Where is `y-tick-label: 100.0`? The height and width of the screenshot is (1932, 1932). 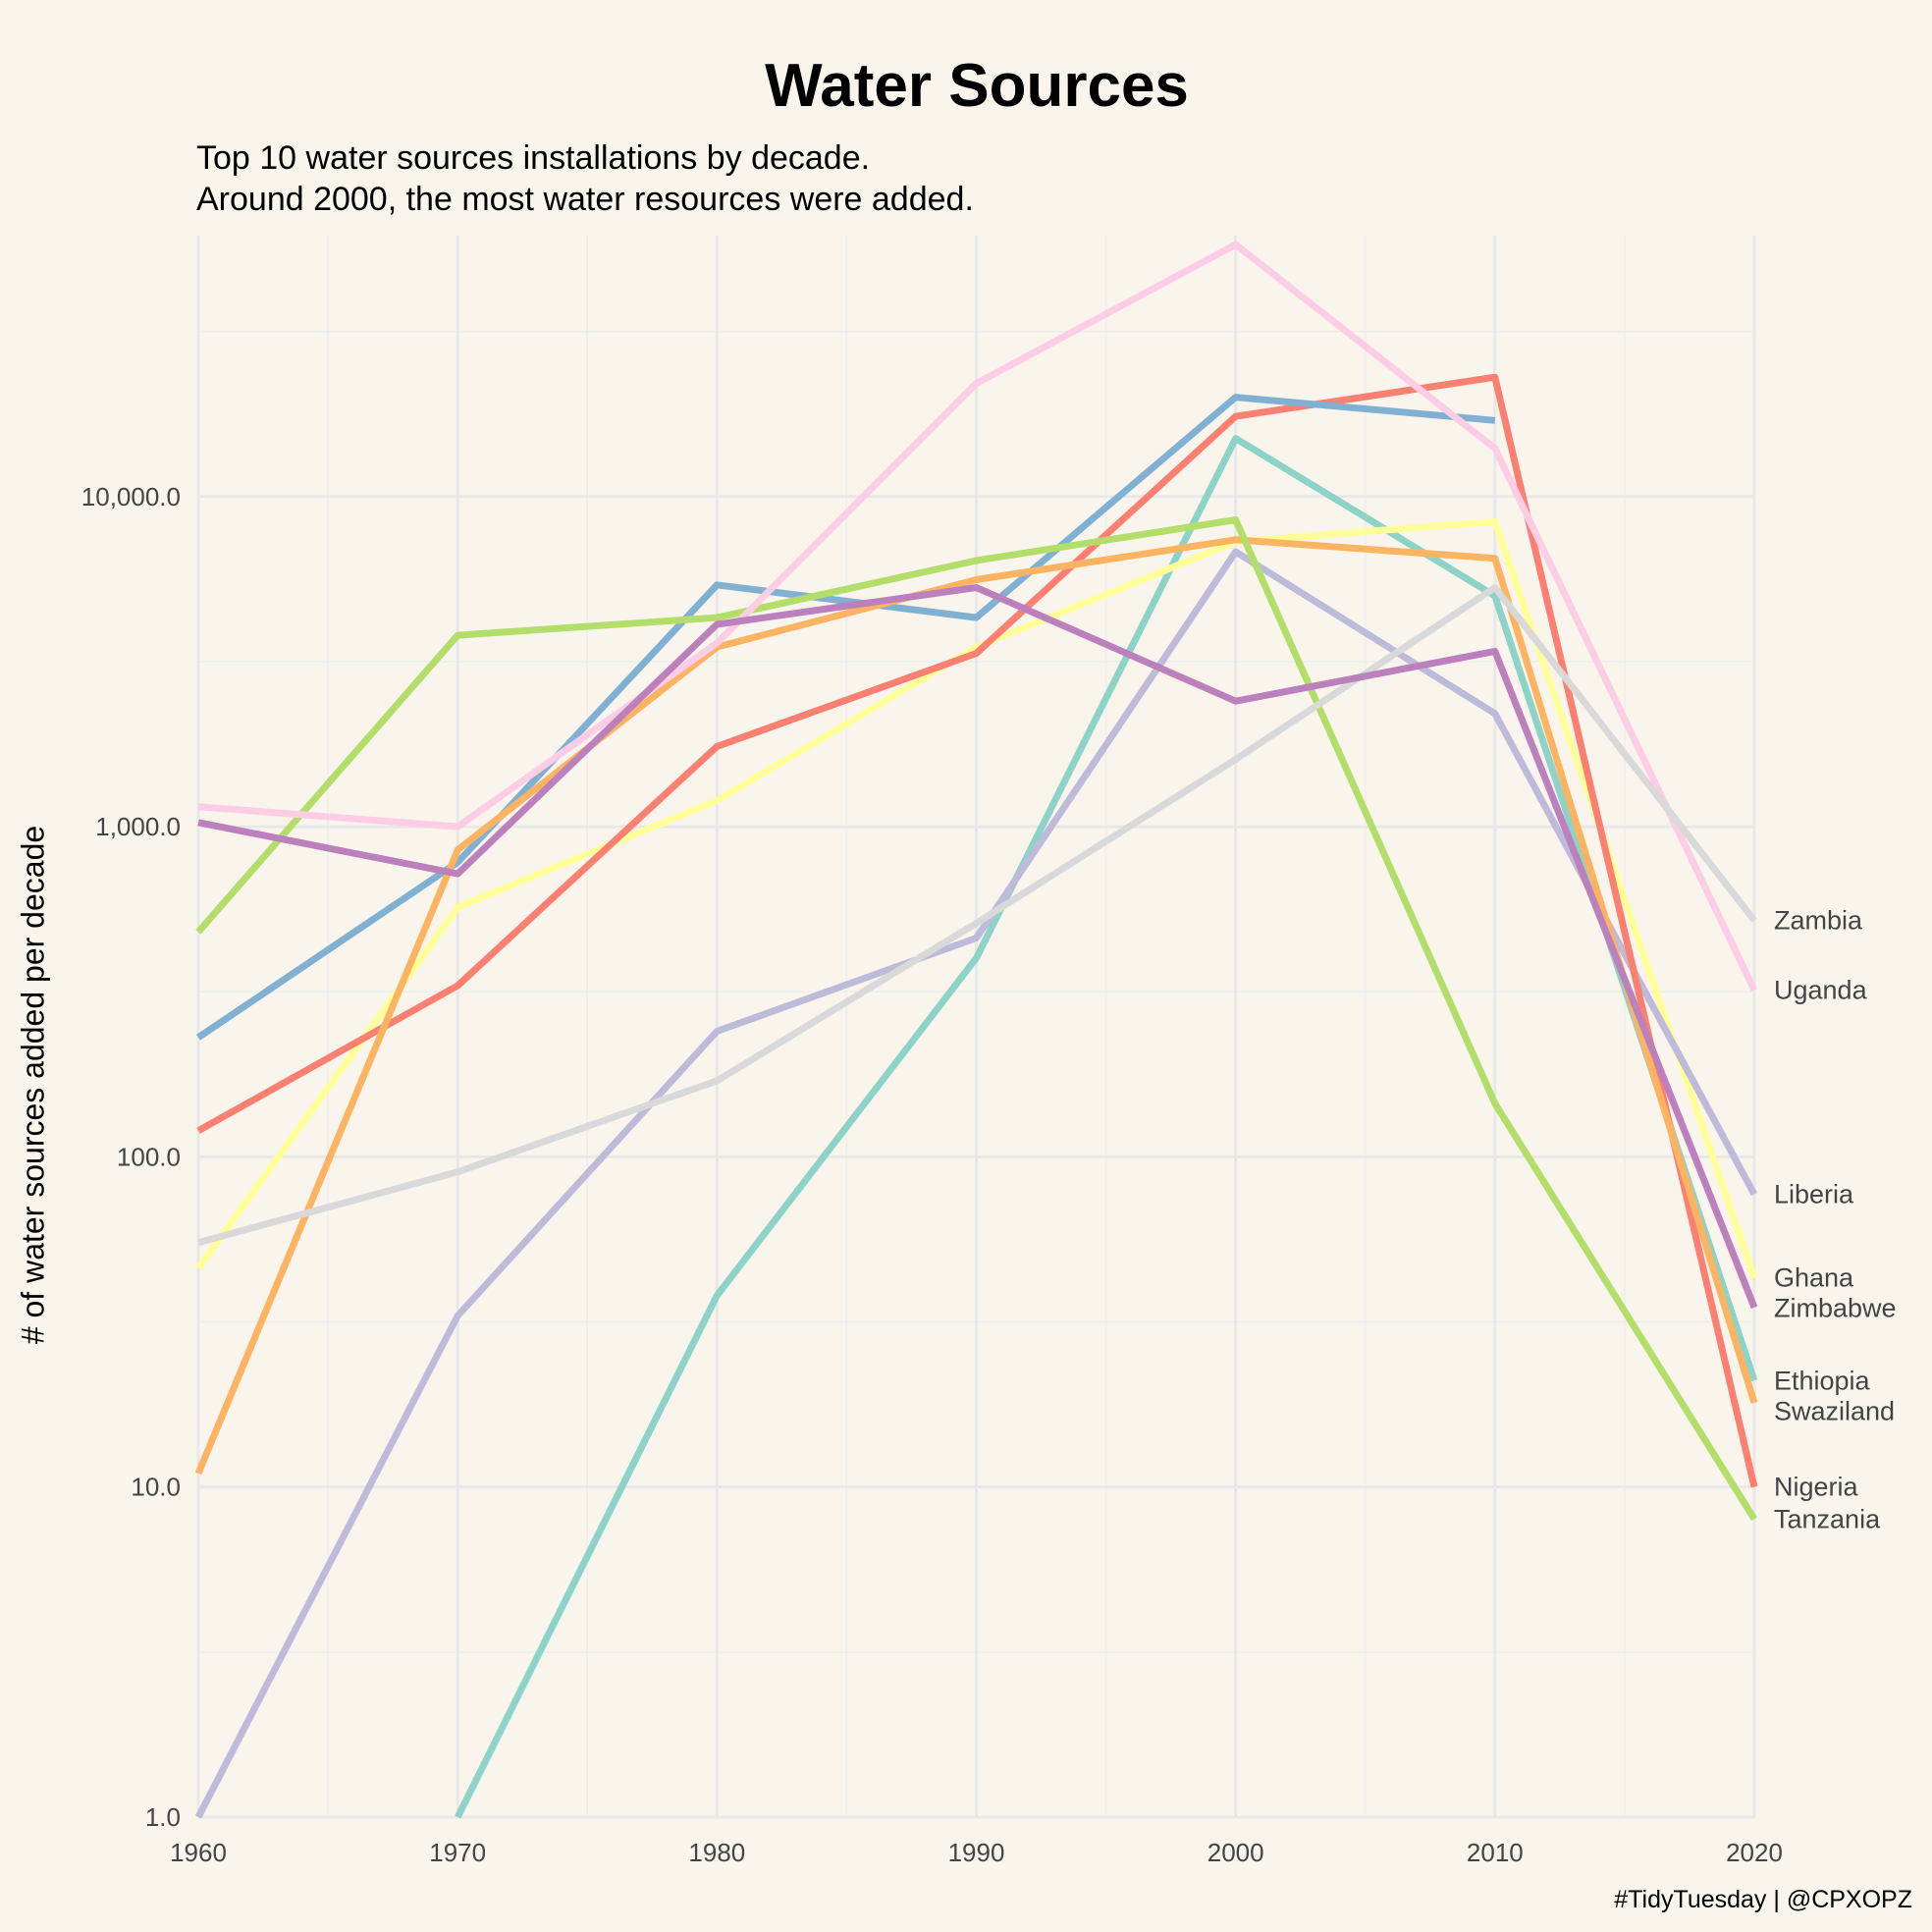
y-tick-label: 100.0 is located at coordinates (149, 1156).